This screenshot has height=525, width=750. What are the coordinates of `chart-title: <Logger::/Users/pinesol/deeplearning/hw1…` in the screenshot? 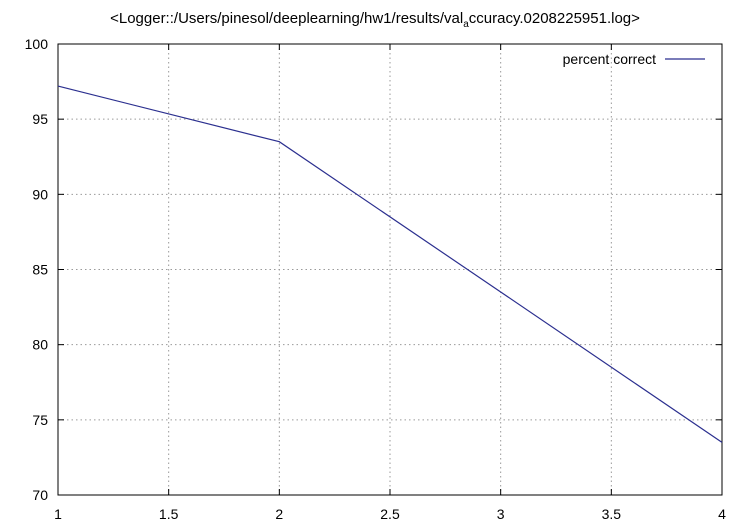 It's located at (375, 20).